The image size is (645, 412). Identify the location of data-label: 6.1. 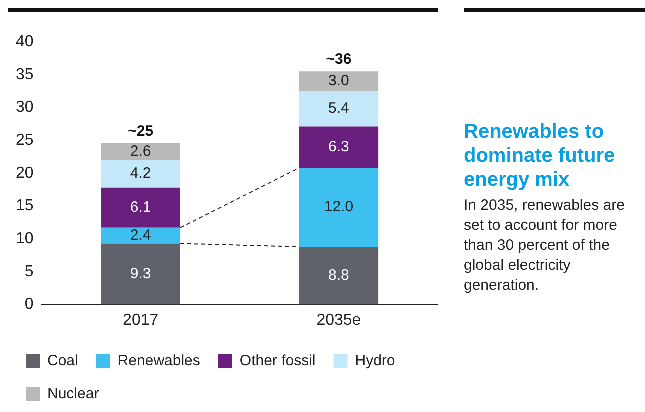
(141, 207).